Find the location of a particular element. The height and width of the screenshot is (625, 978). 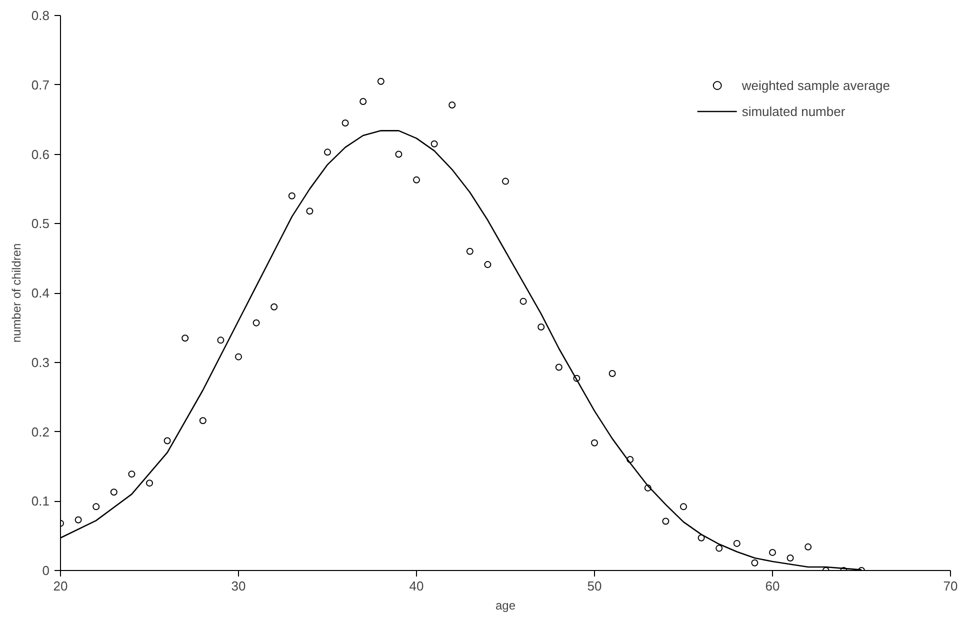

y-tick-label: 0.8 is located at coordinates (40, 15).